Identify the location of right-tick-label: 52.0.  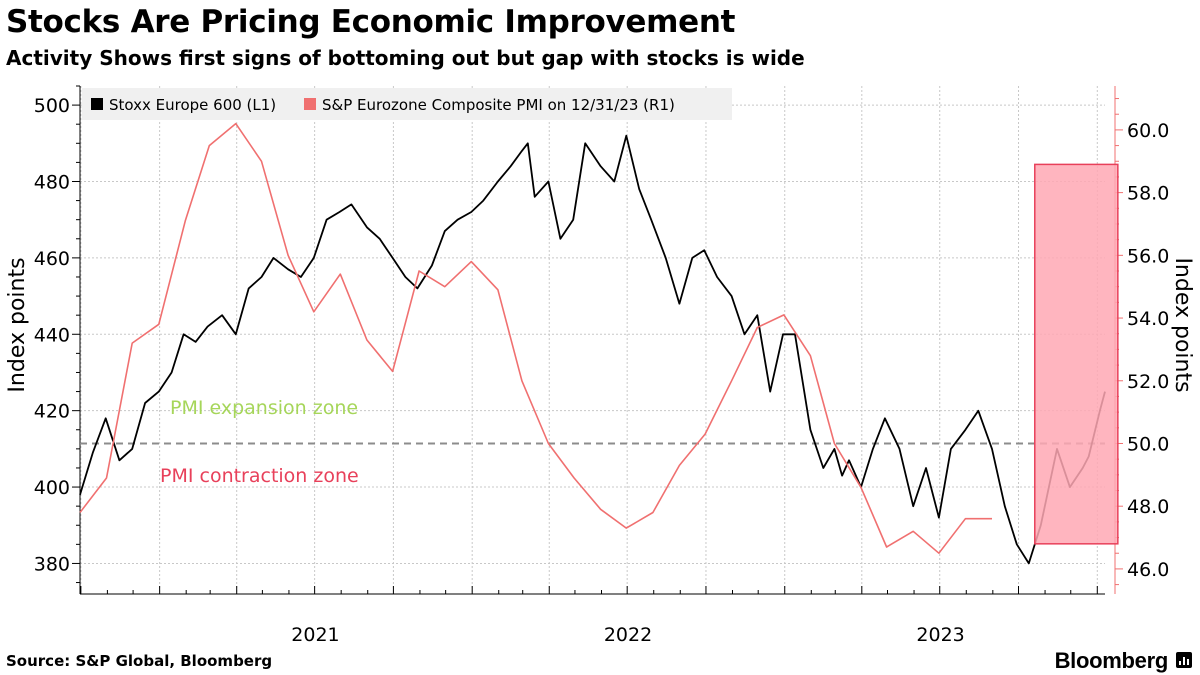
(1148, 382).